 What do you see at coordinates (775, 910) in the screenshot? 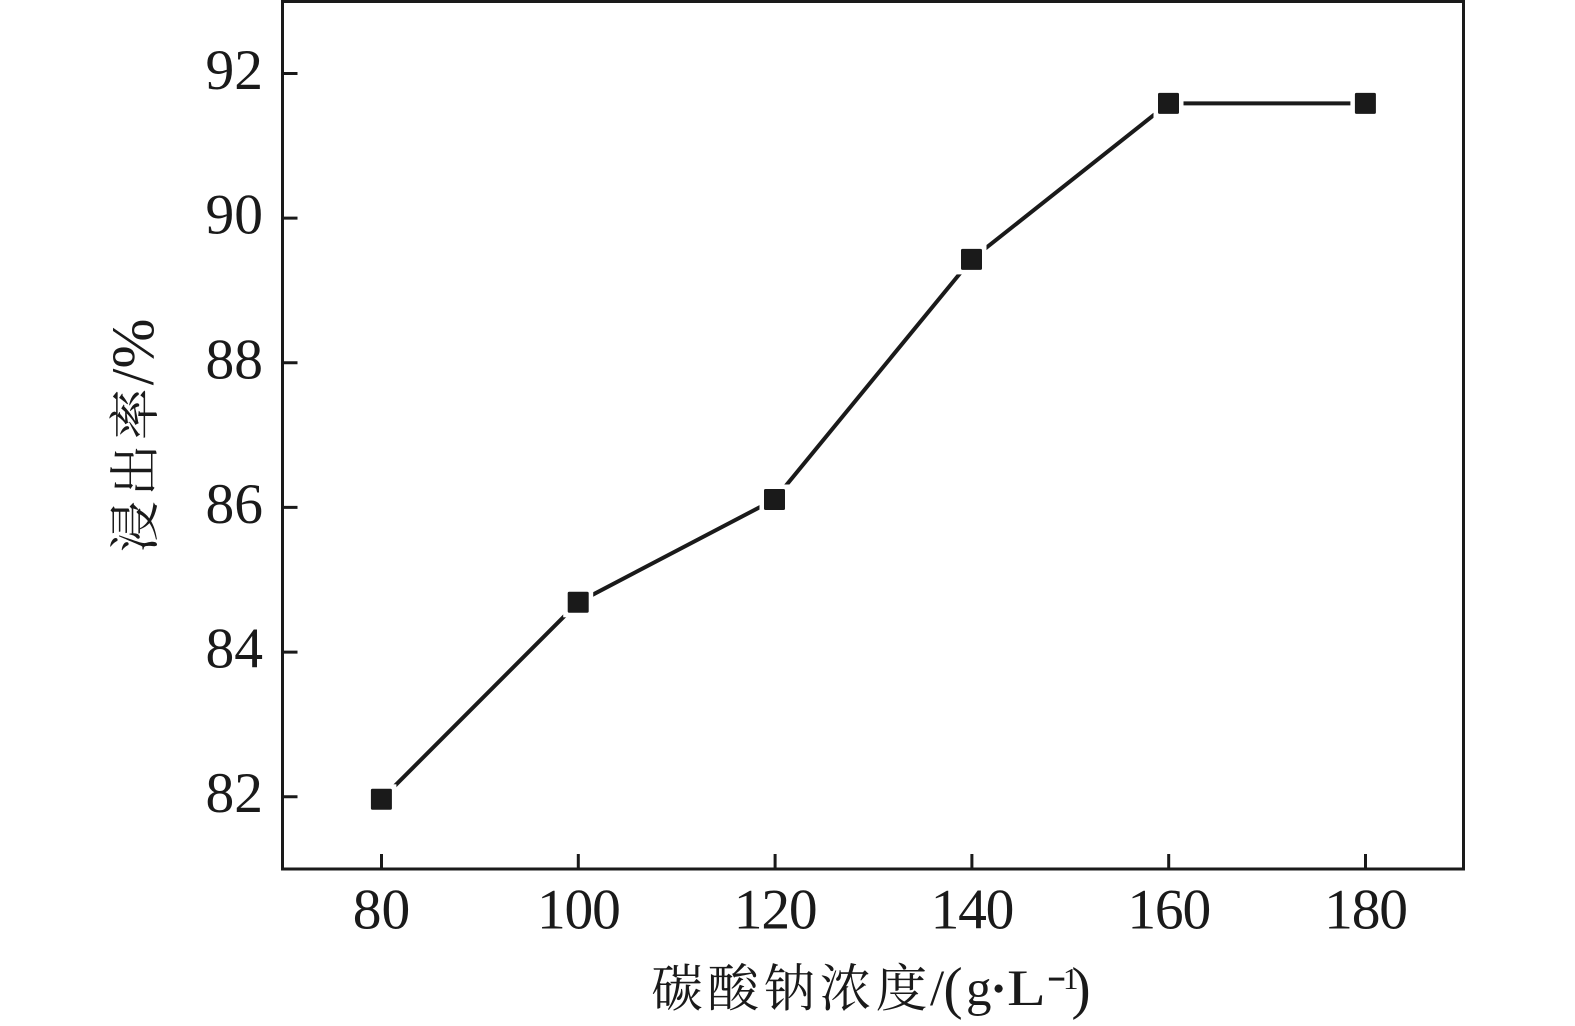
I see `svg-text: 120` at bounding box center [775, 910].